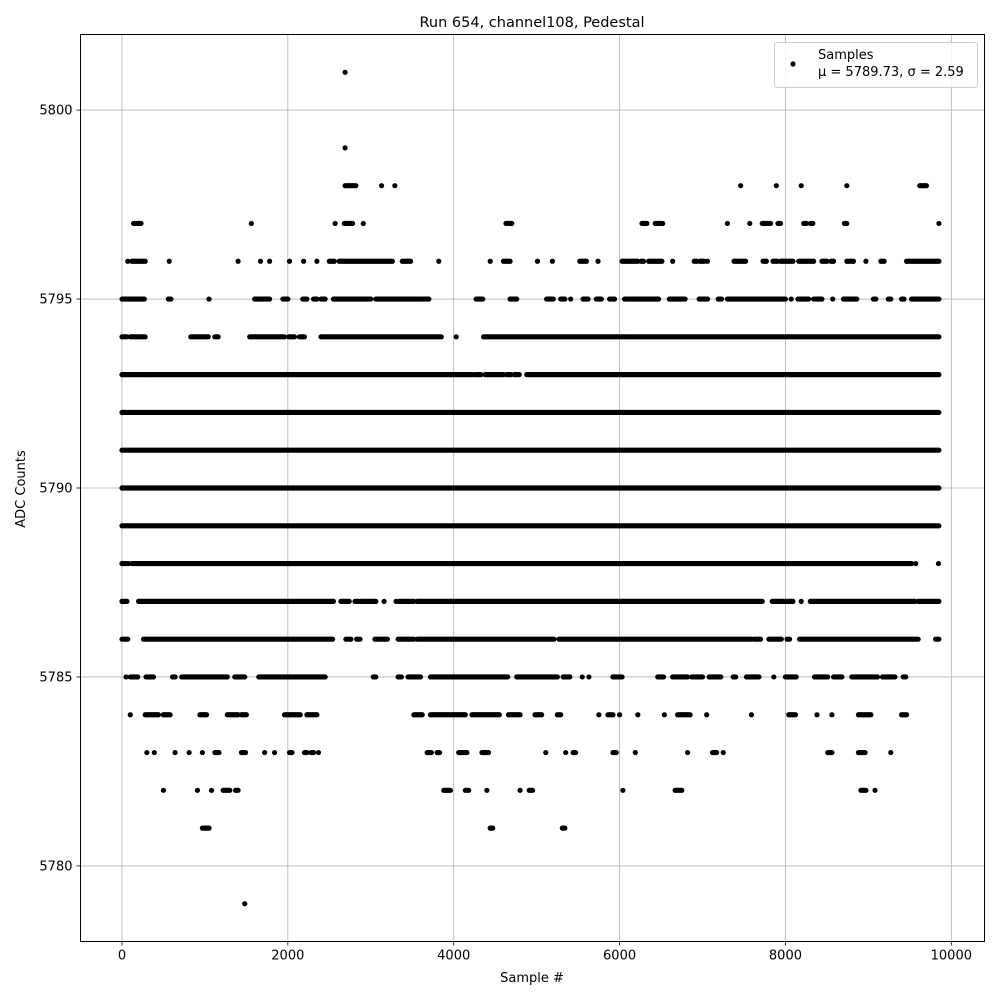 The image size is (1000, 1000). I want to click on legend-box, so click(876, 65).